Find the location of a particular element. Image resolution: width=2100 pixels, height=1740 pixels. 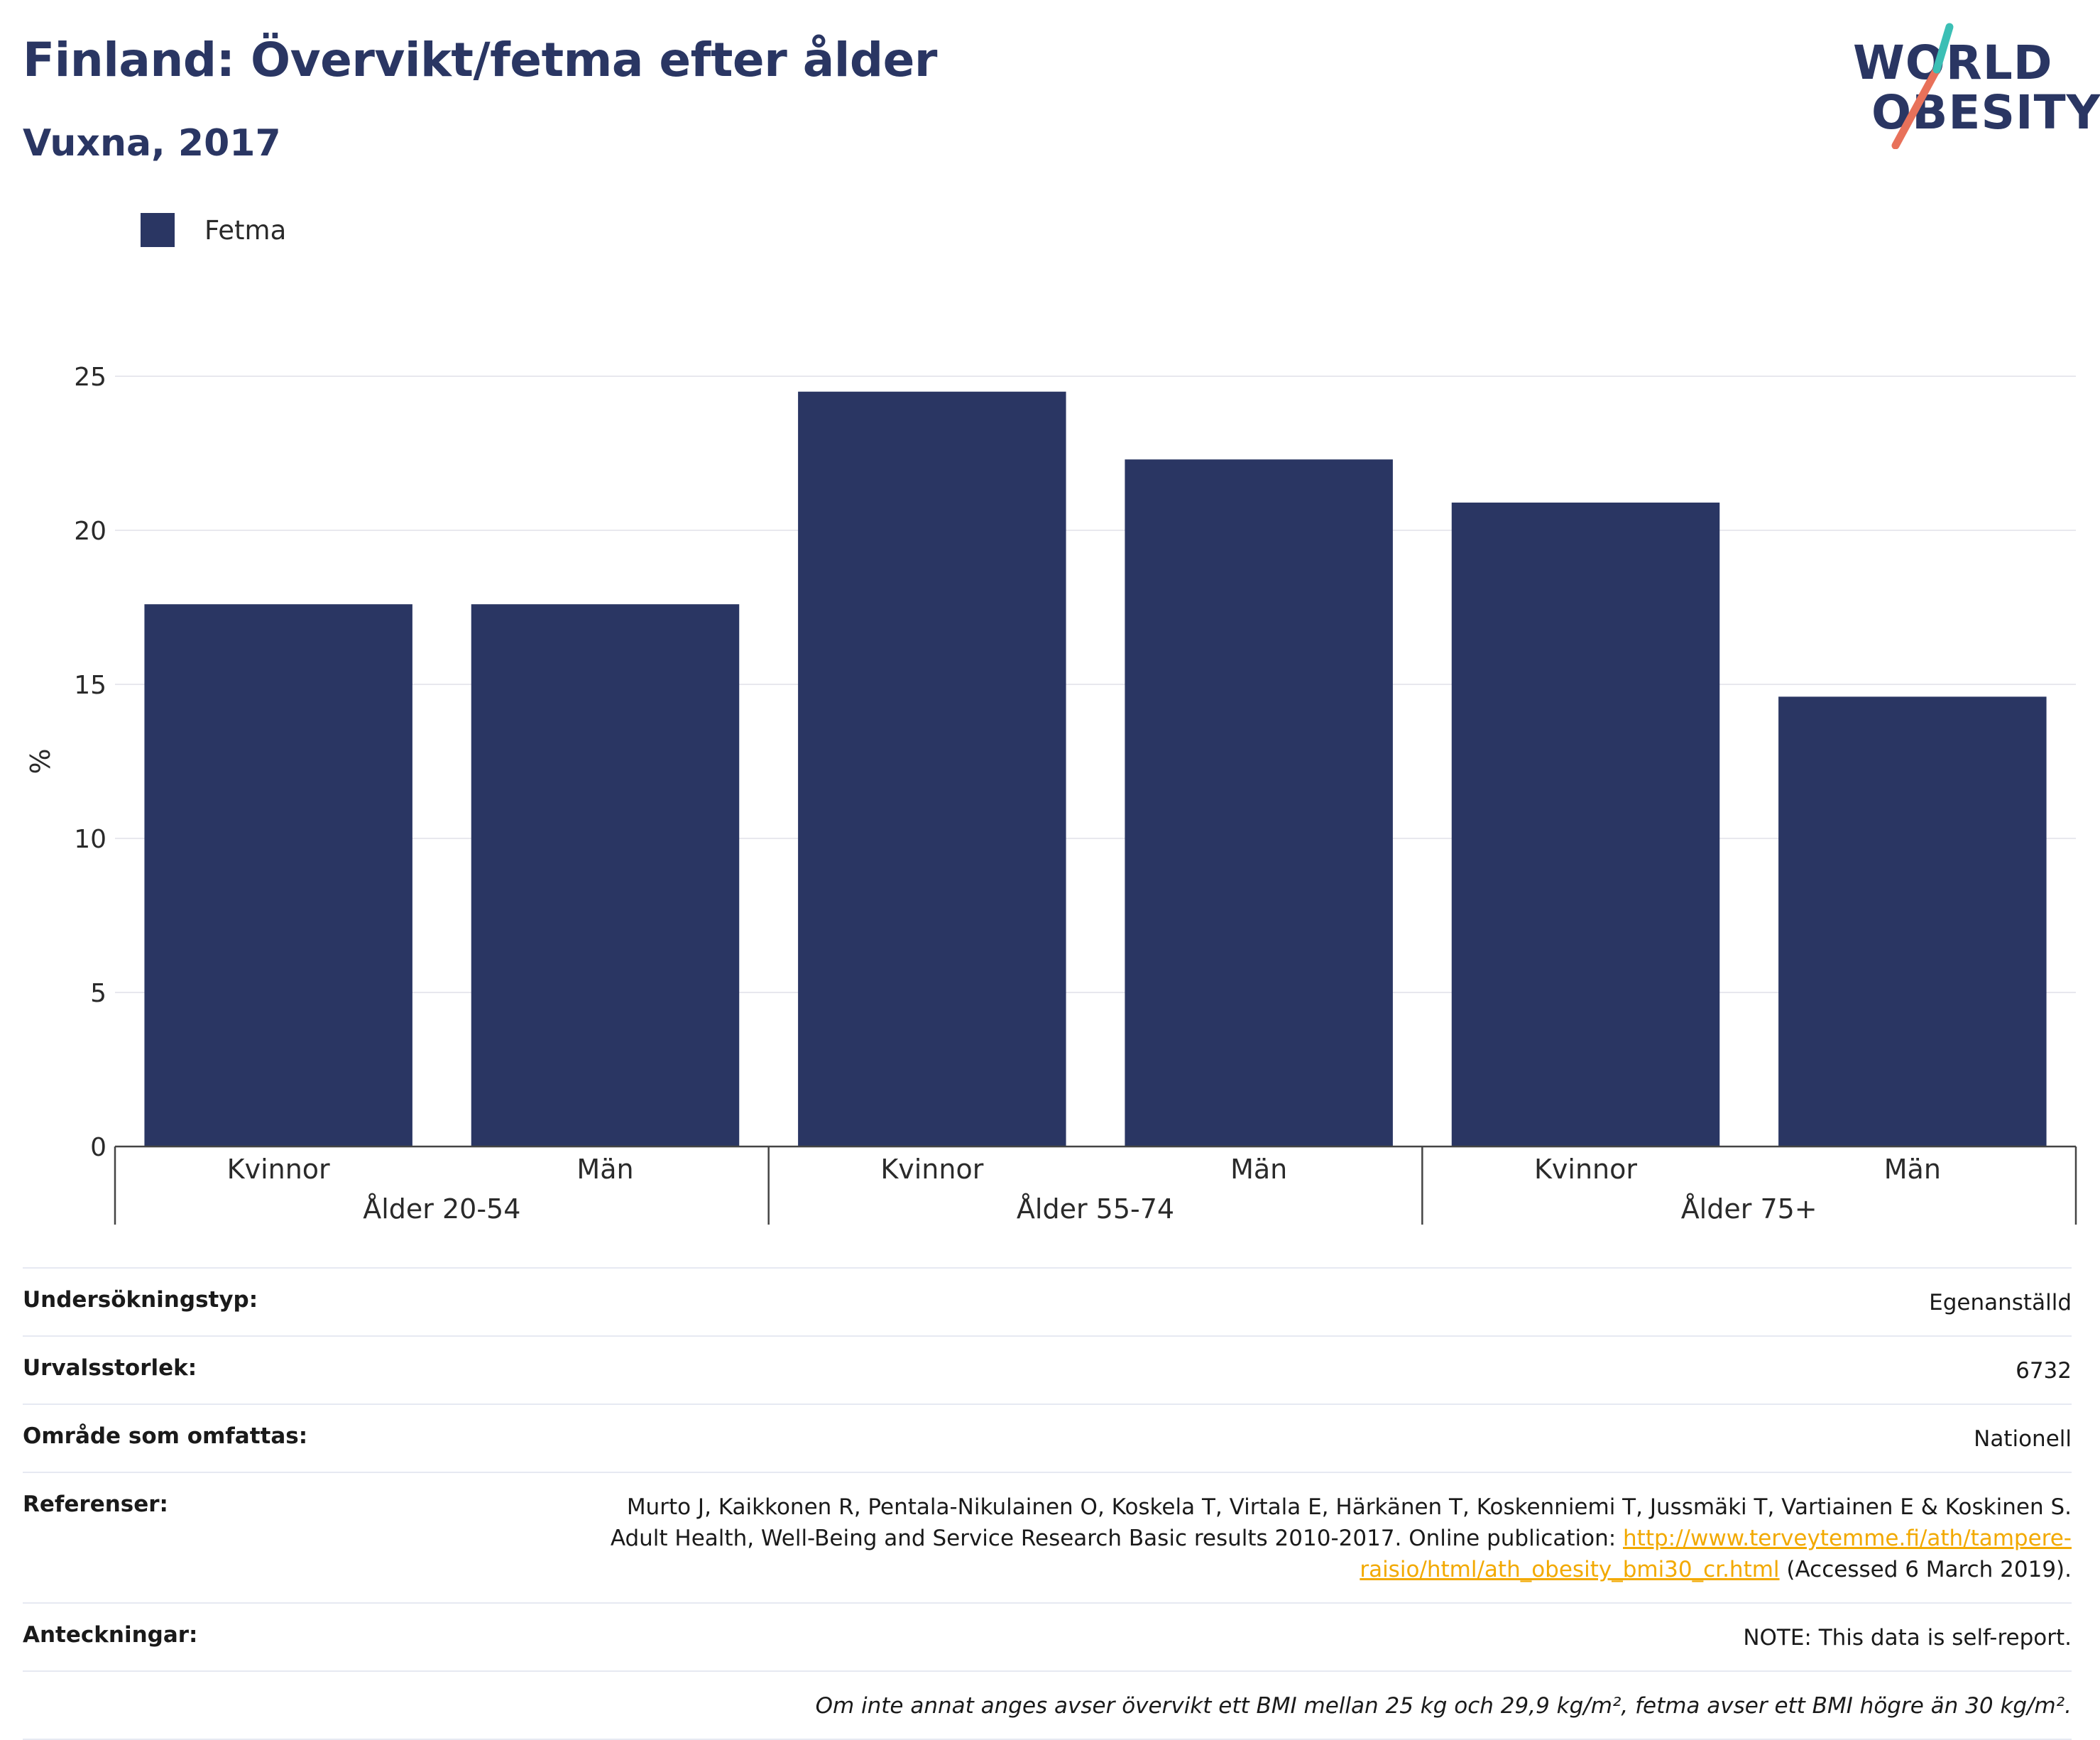

info-row-area: Område som omfattas: Nationell is located at coordinates (1047, 1438).